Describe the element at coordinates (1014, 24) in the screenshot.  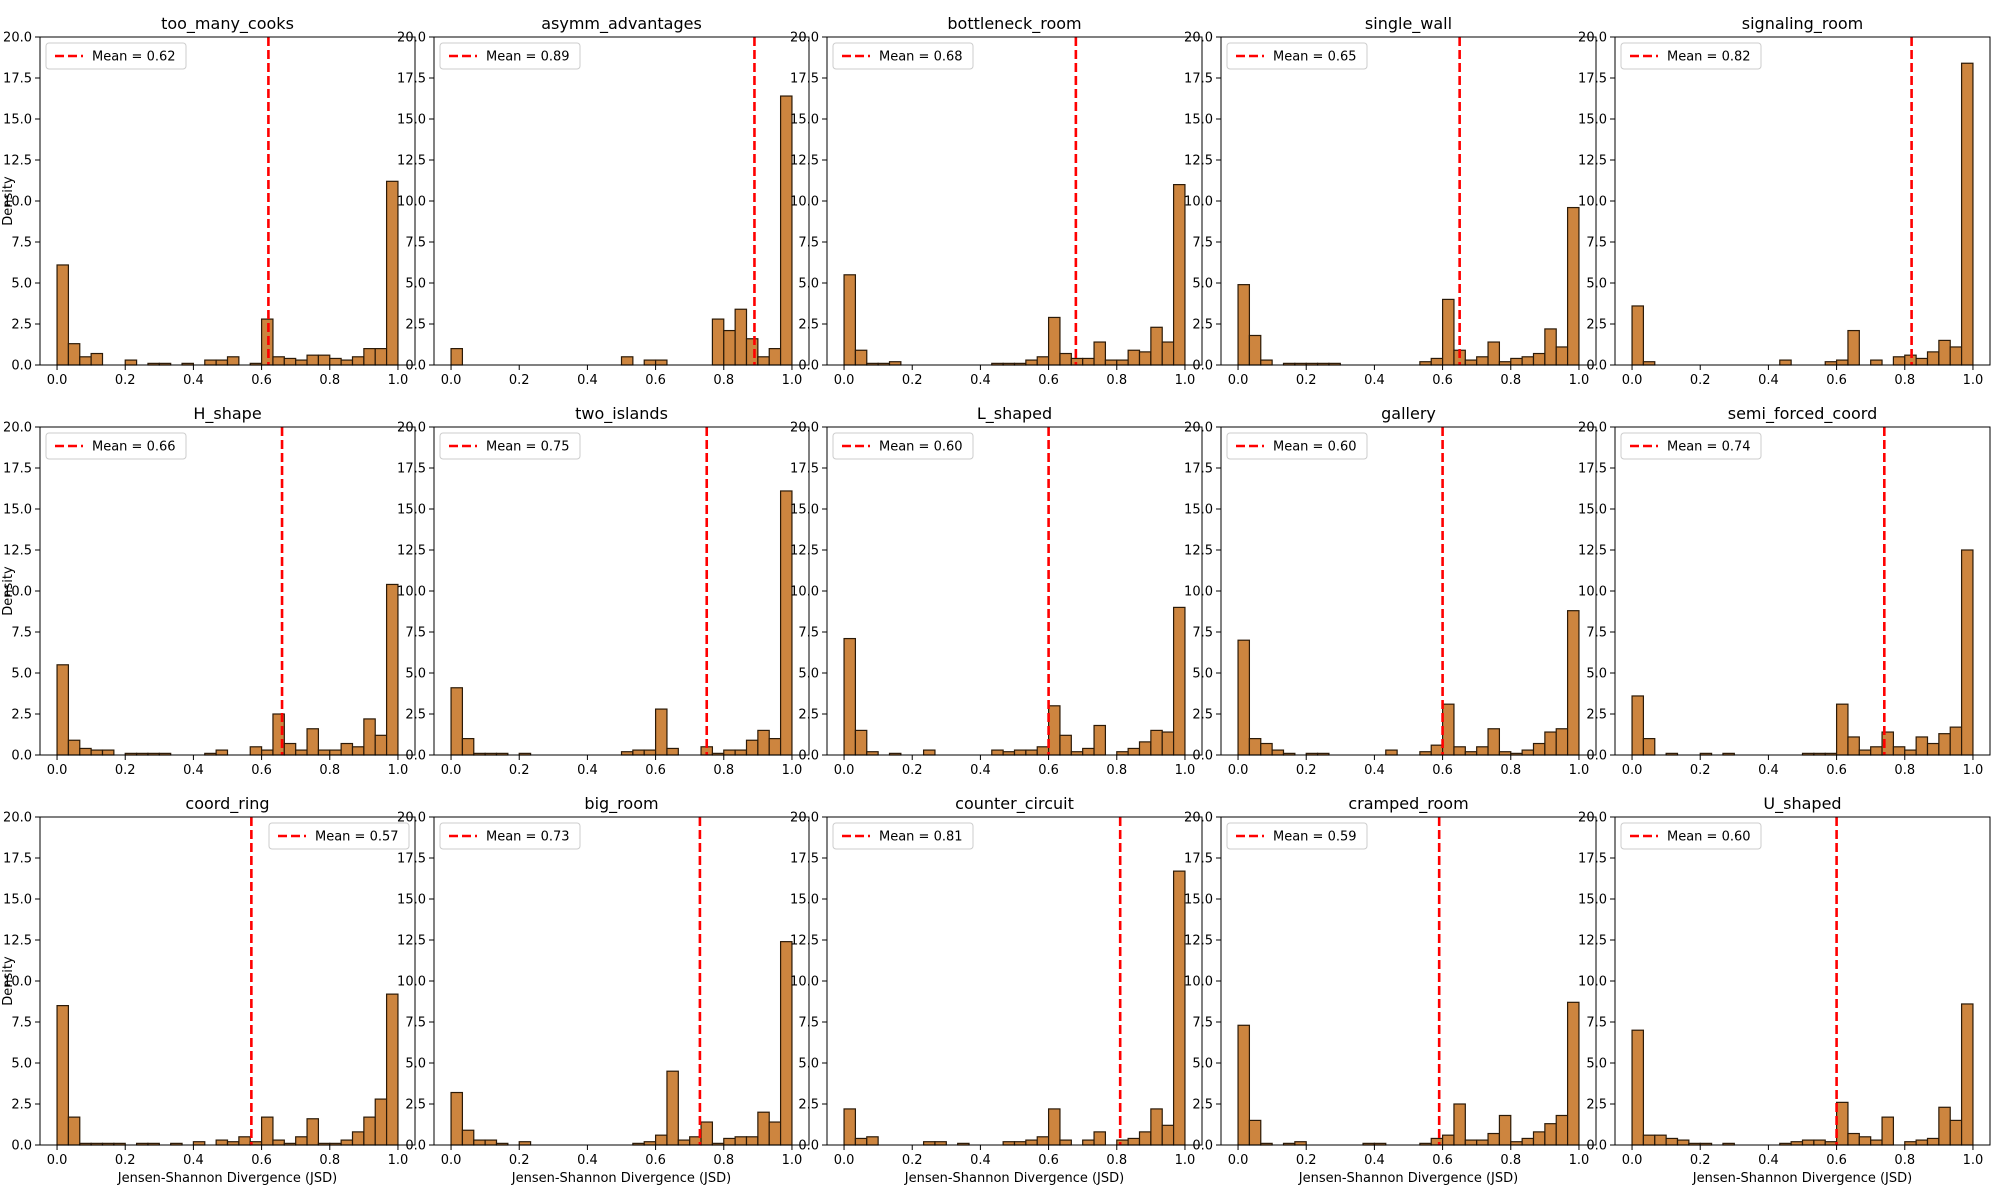
I see `subplot-title: bottleneck_room` at that location.